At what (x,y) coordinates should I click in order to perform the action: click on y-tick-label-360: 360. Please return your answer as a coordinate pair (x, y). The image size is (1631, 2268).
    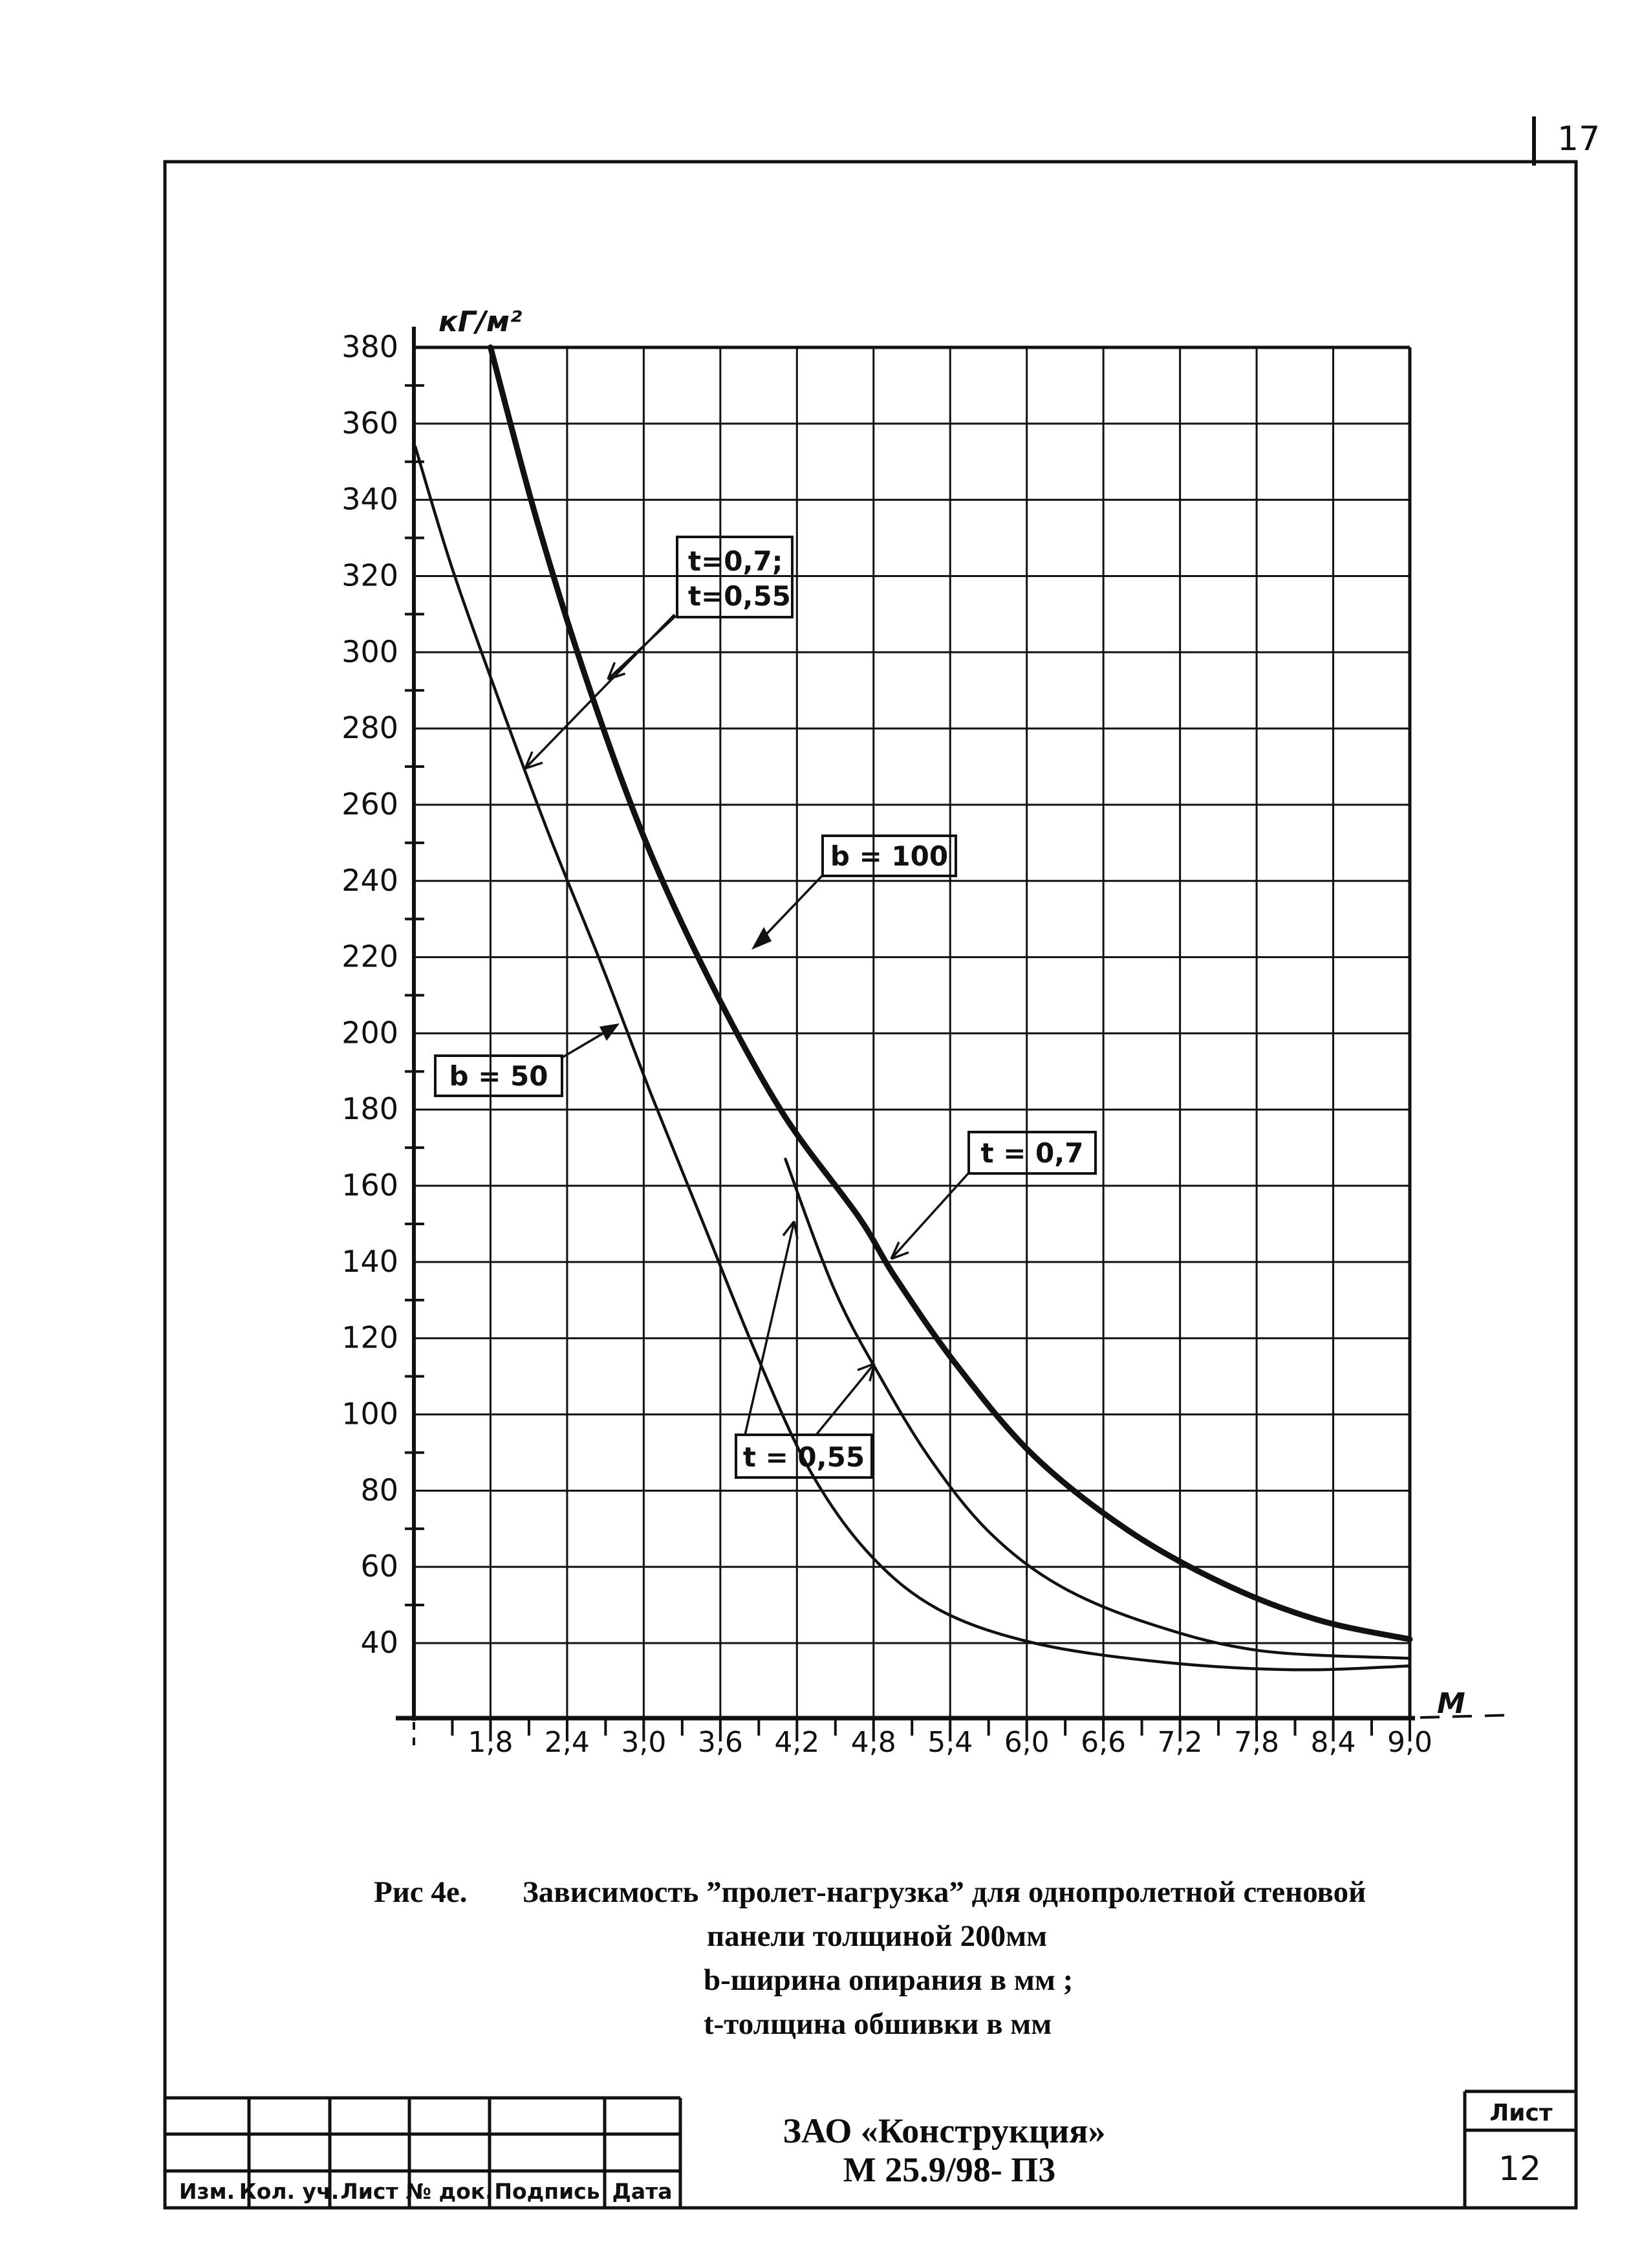
    Looking at the image, I should click on (370, 423).